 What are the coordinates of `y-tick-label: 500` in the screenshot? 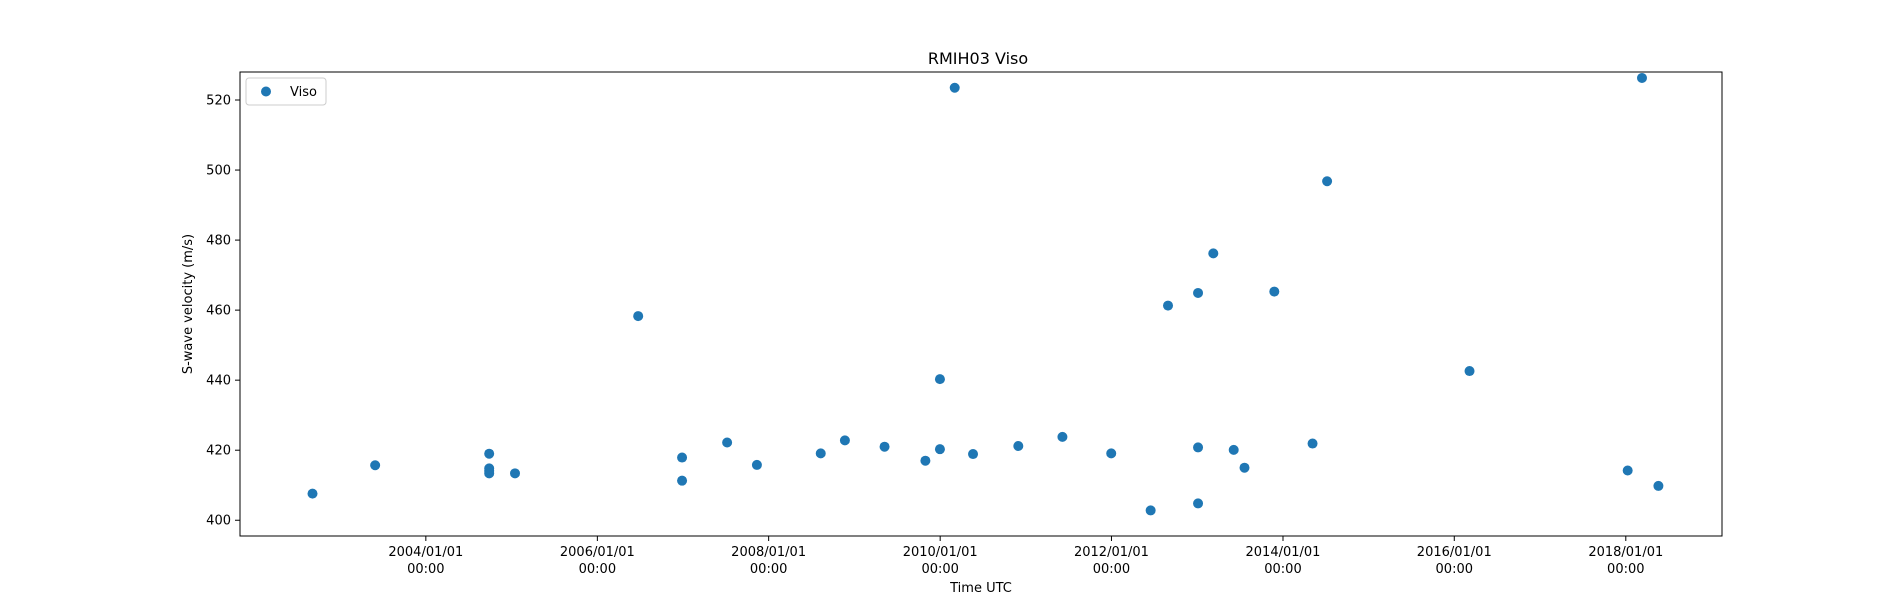 It's located at (218, 171).